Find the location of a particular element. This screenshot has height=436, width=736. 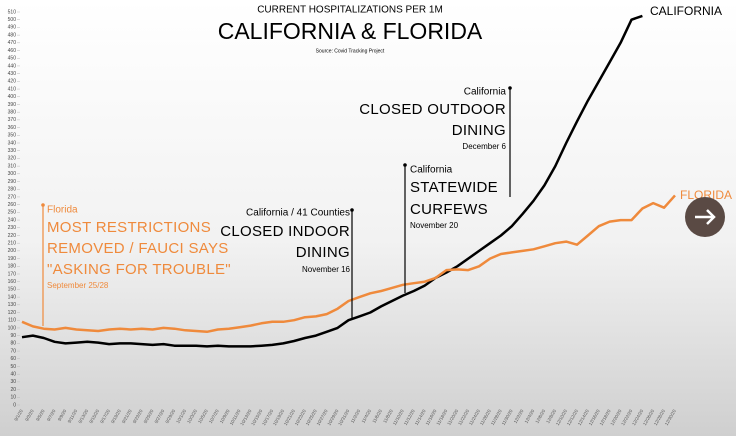

y-tick-label: 280 is located at coordinates (12, 190).